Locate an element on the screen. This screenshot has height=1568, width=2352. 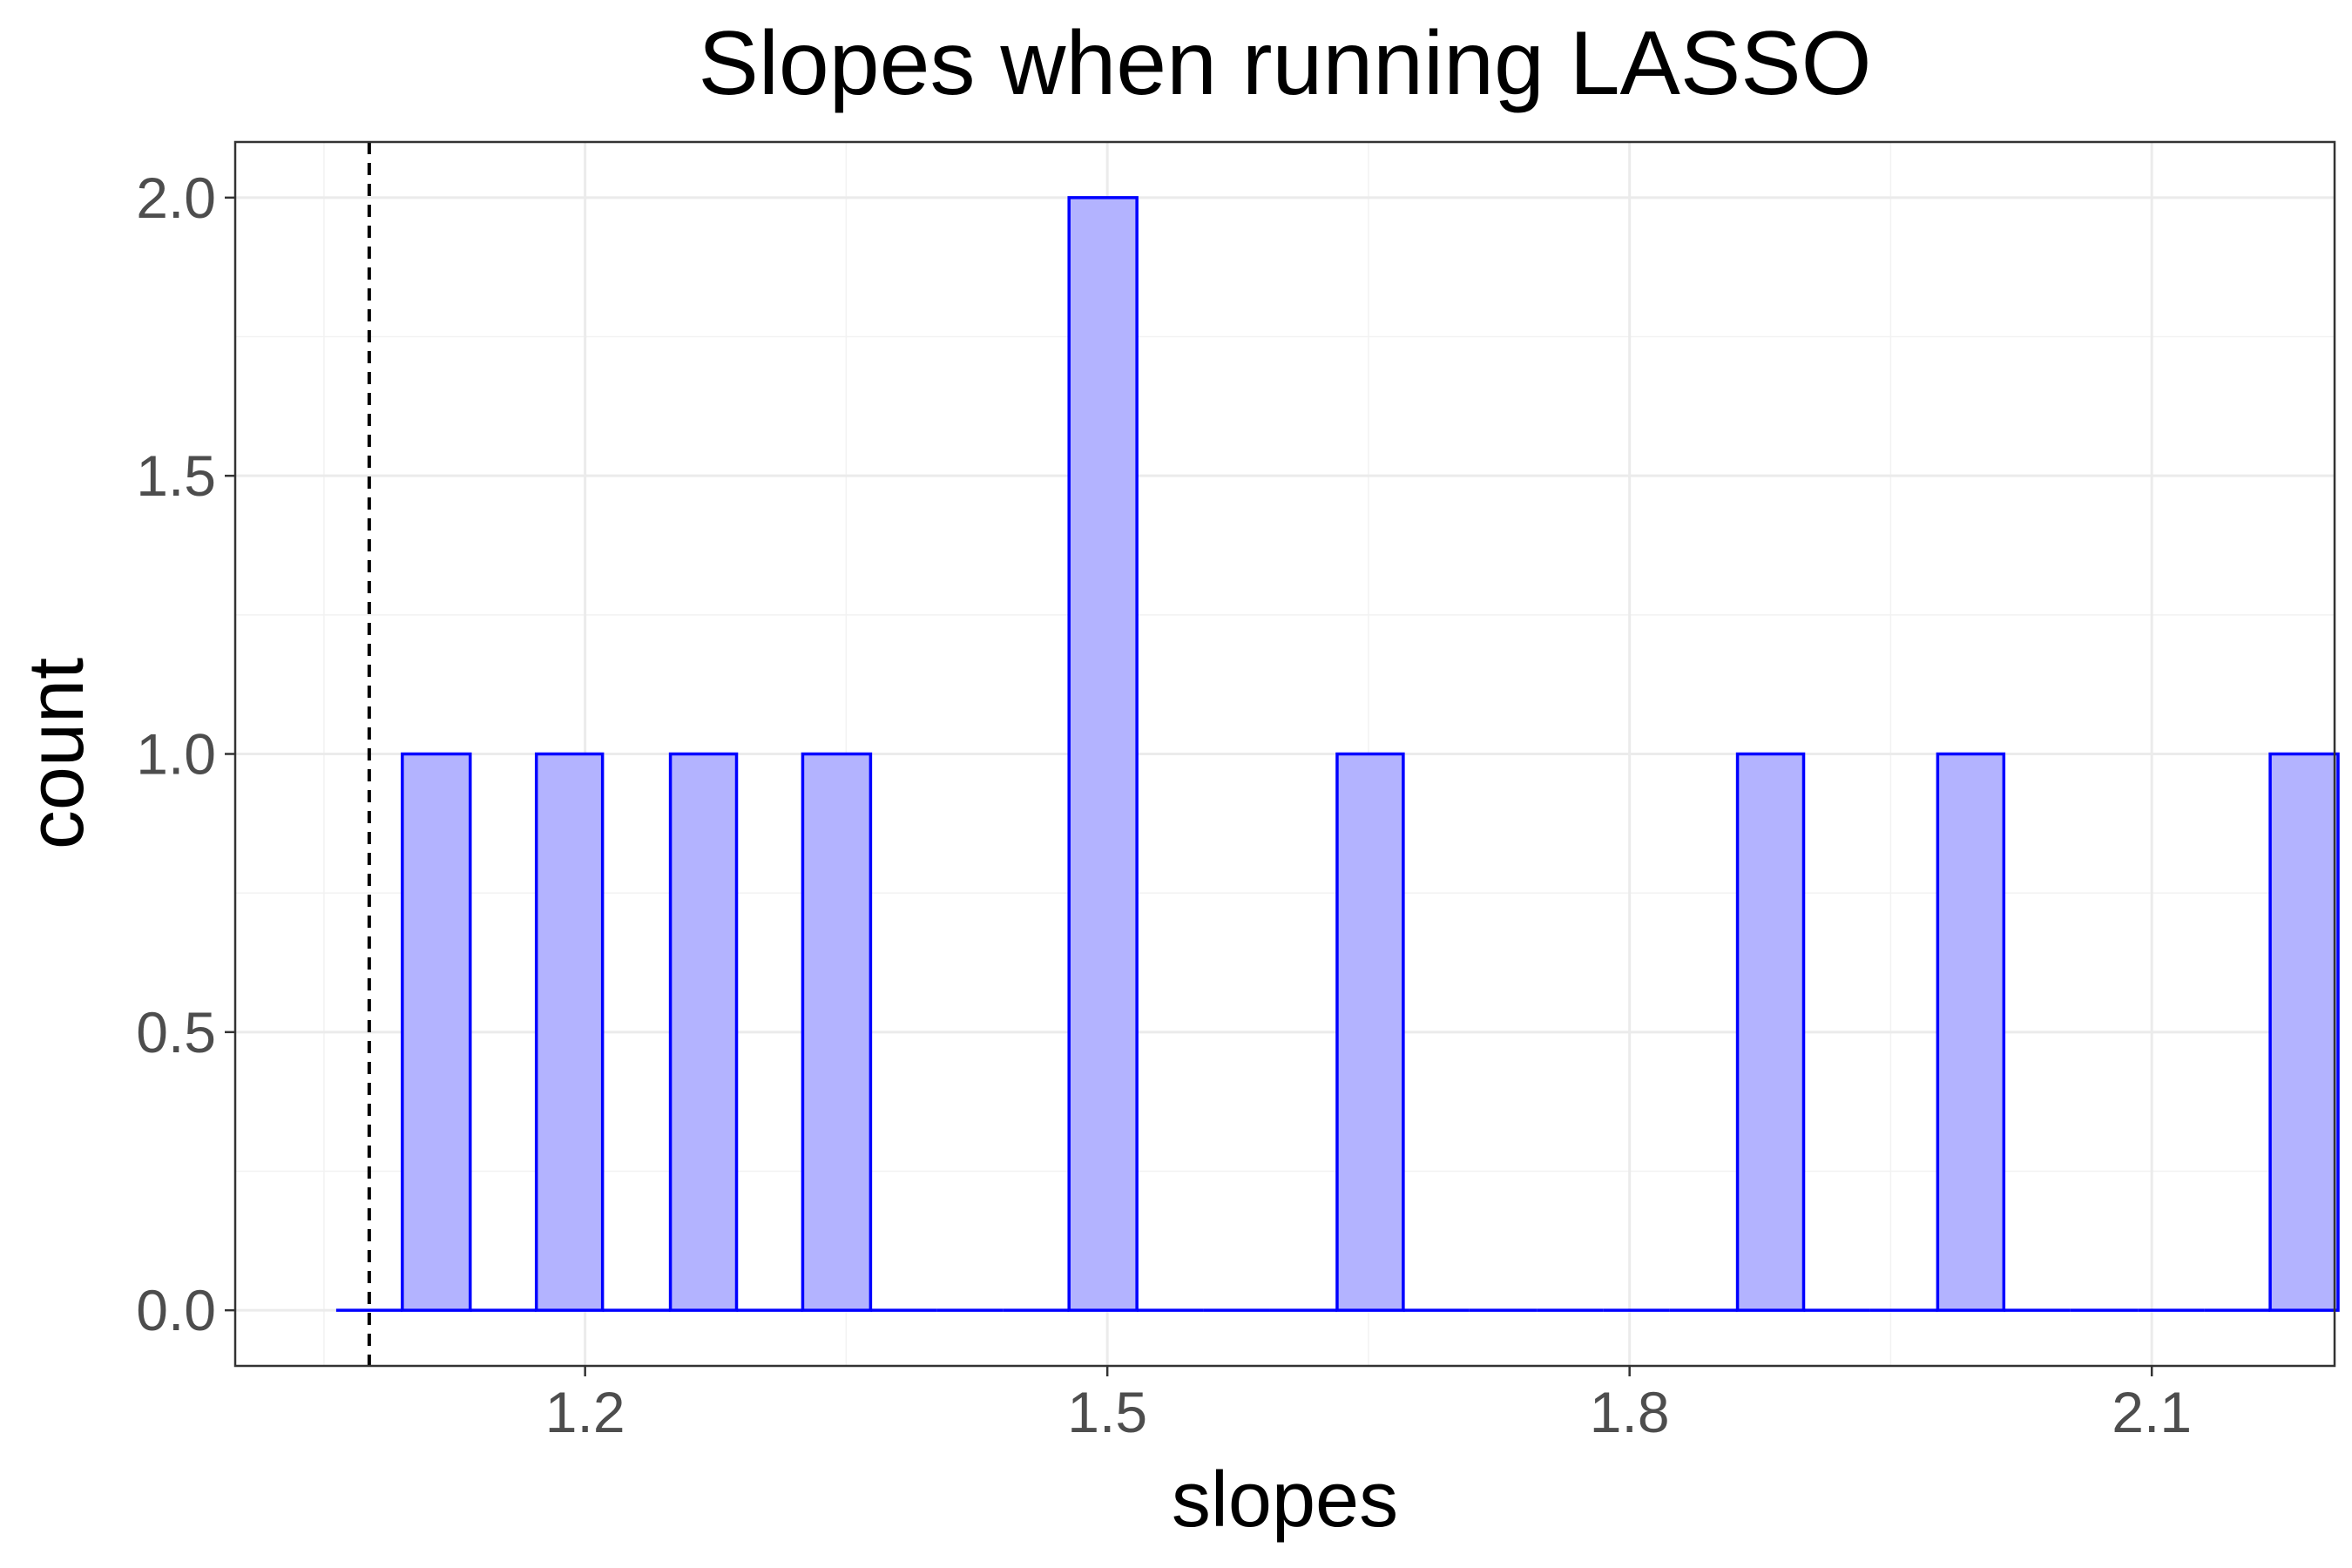
y-tick-label: 2.0 is located at coordinates (176, 198).